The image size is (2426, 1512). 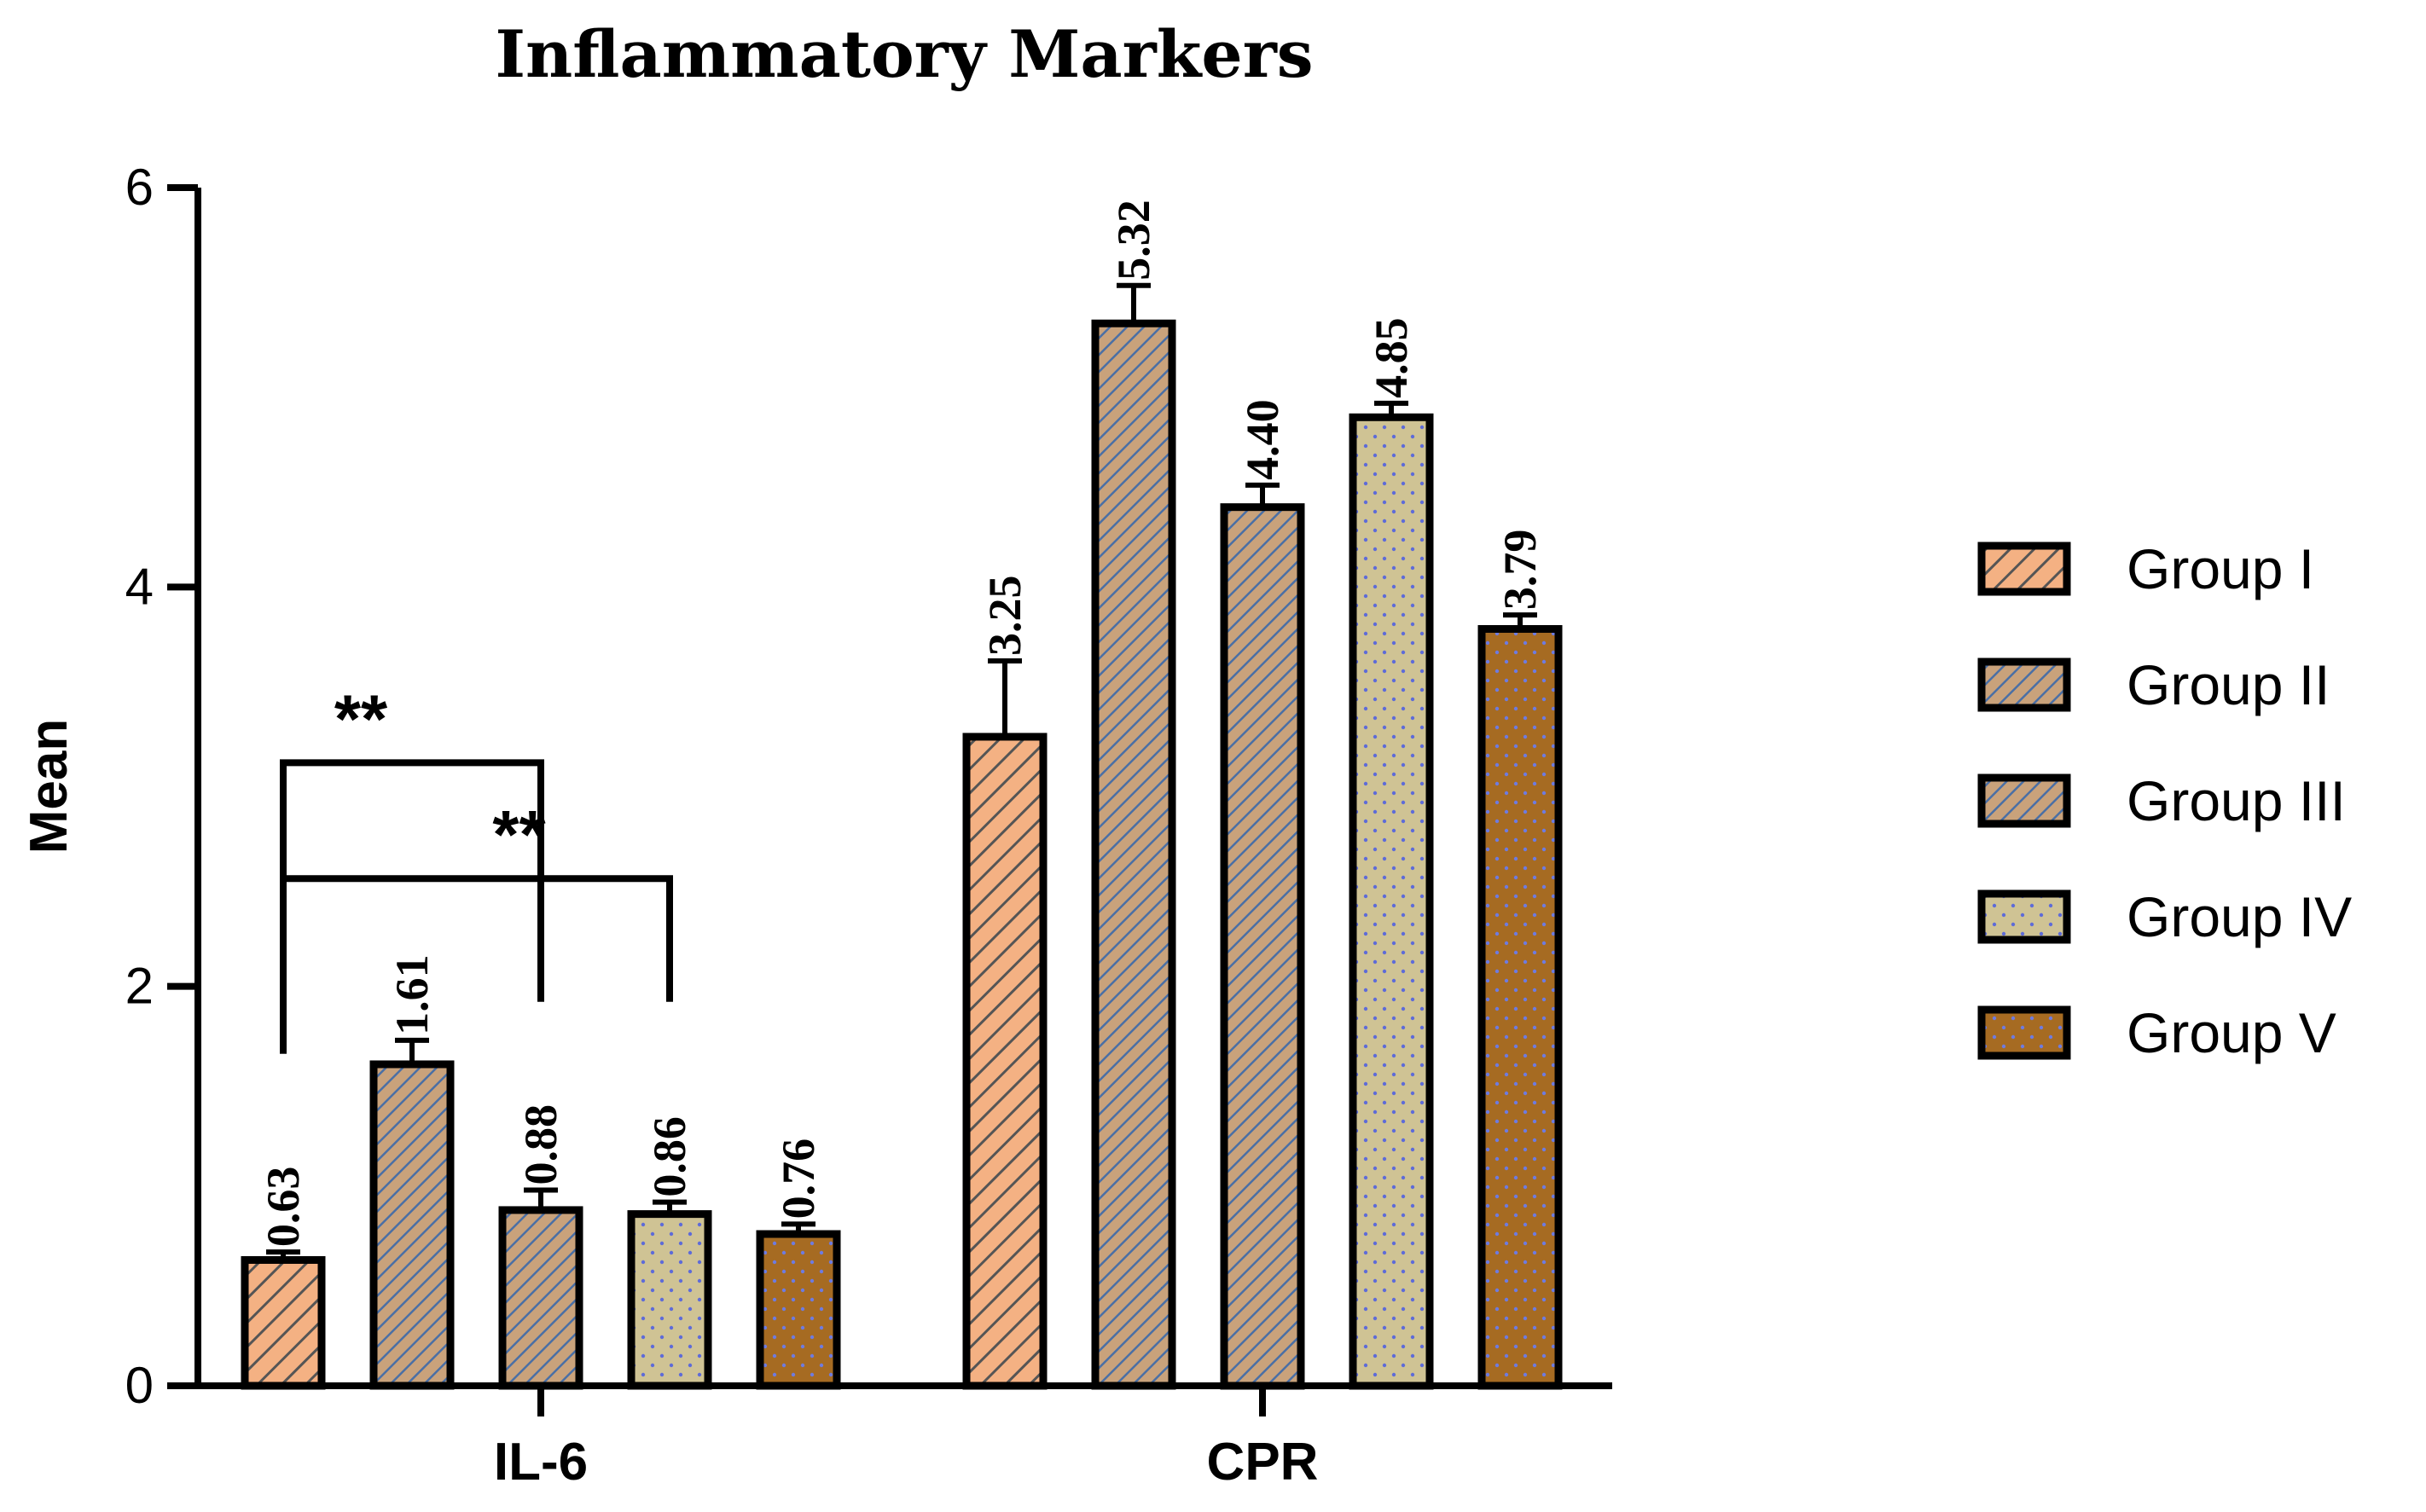 I want to click on data-label: 0.88, so click(x=540, y=1144).